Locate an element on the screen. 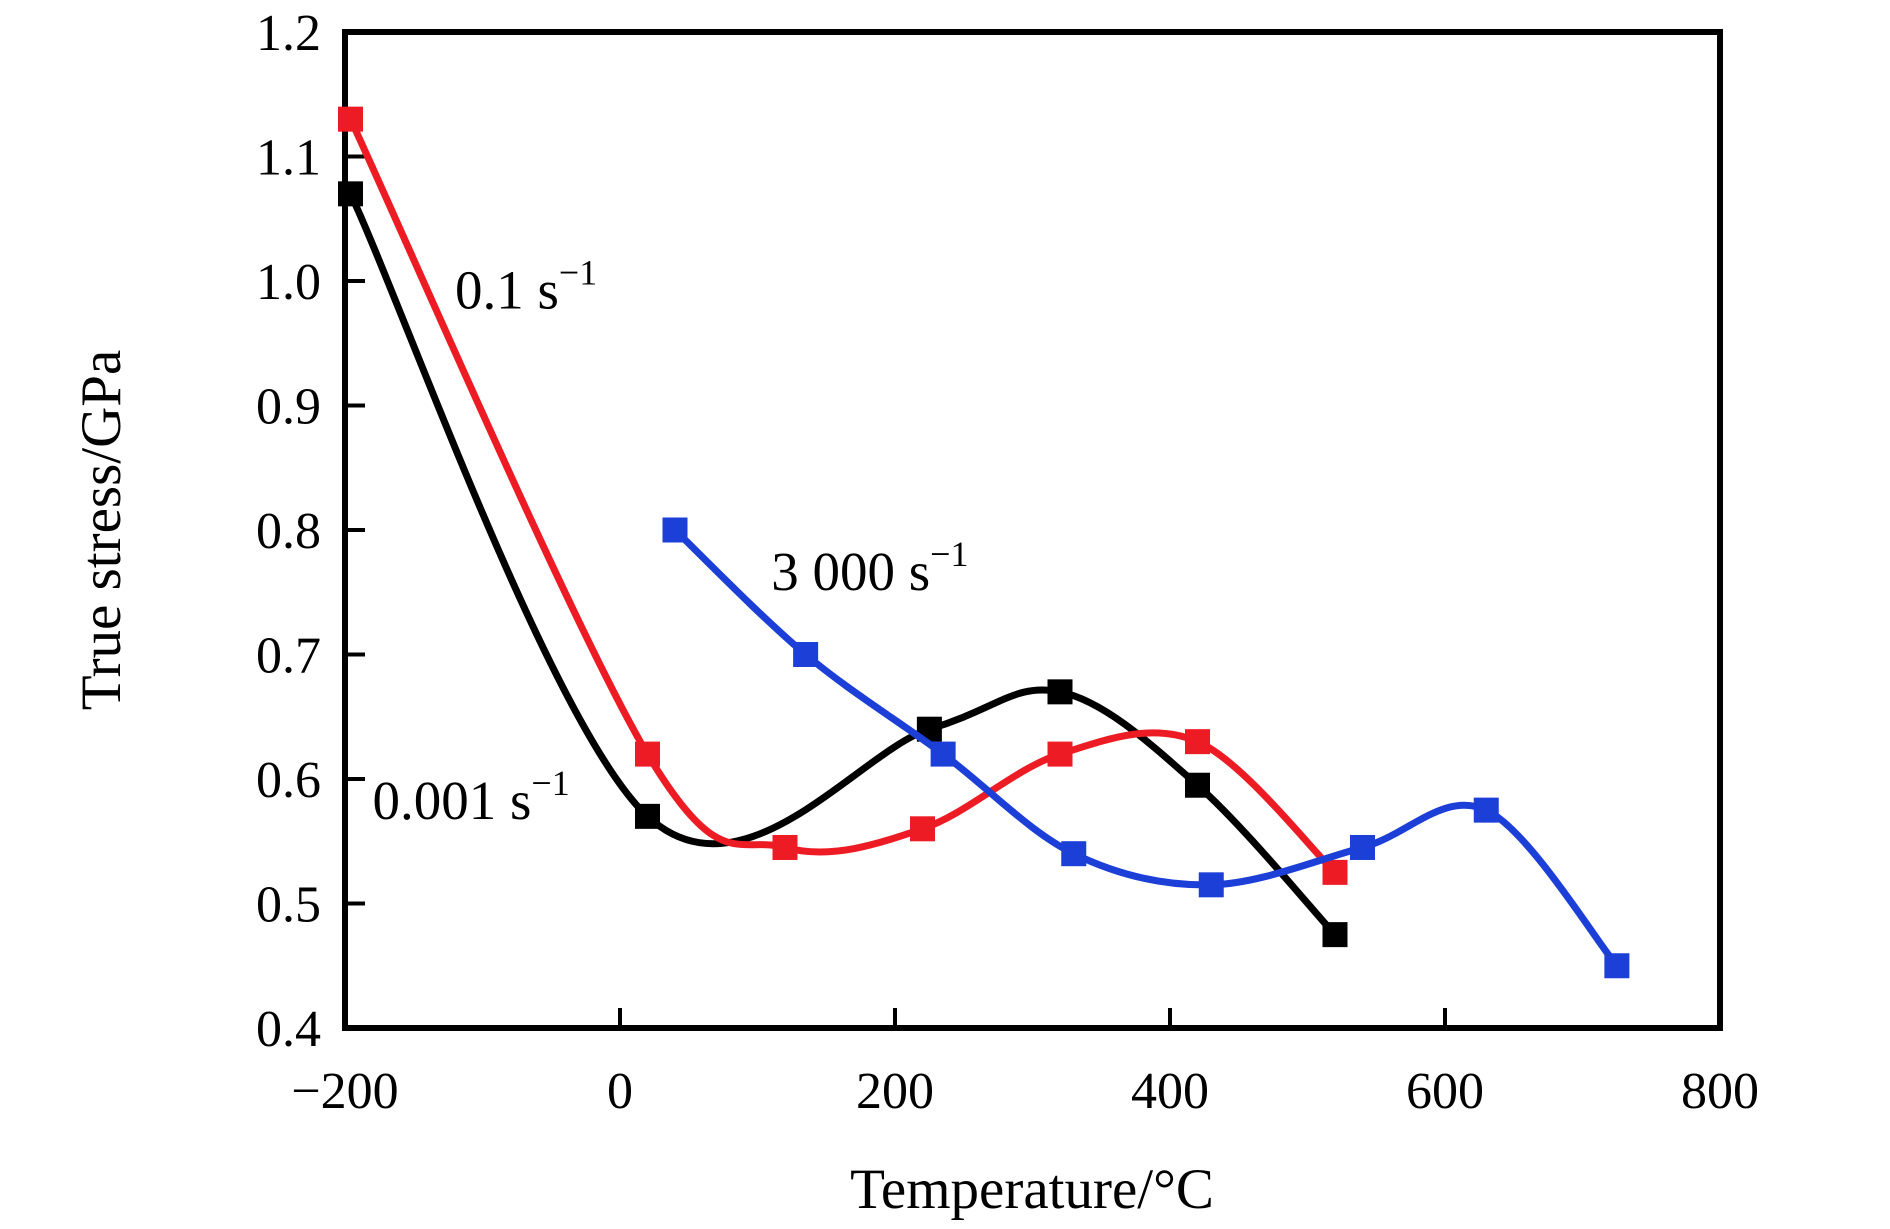 Image resolution: width=1890 pixels, height=1229 pixels. y-tick-label: 0.4 is located at coordinates (288, 1029).